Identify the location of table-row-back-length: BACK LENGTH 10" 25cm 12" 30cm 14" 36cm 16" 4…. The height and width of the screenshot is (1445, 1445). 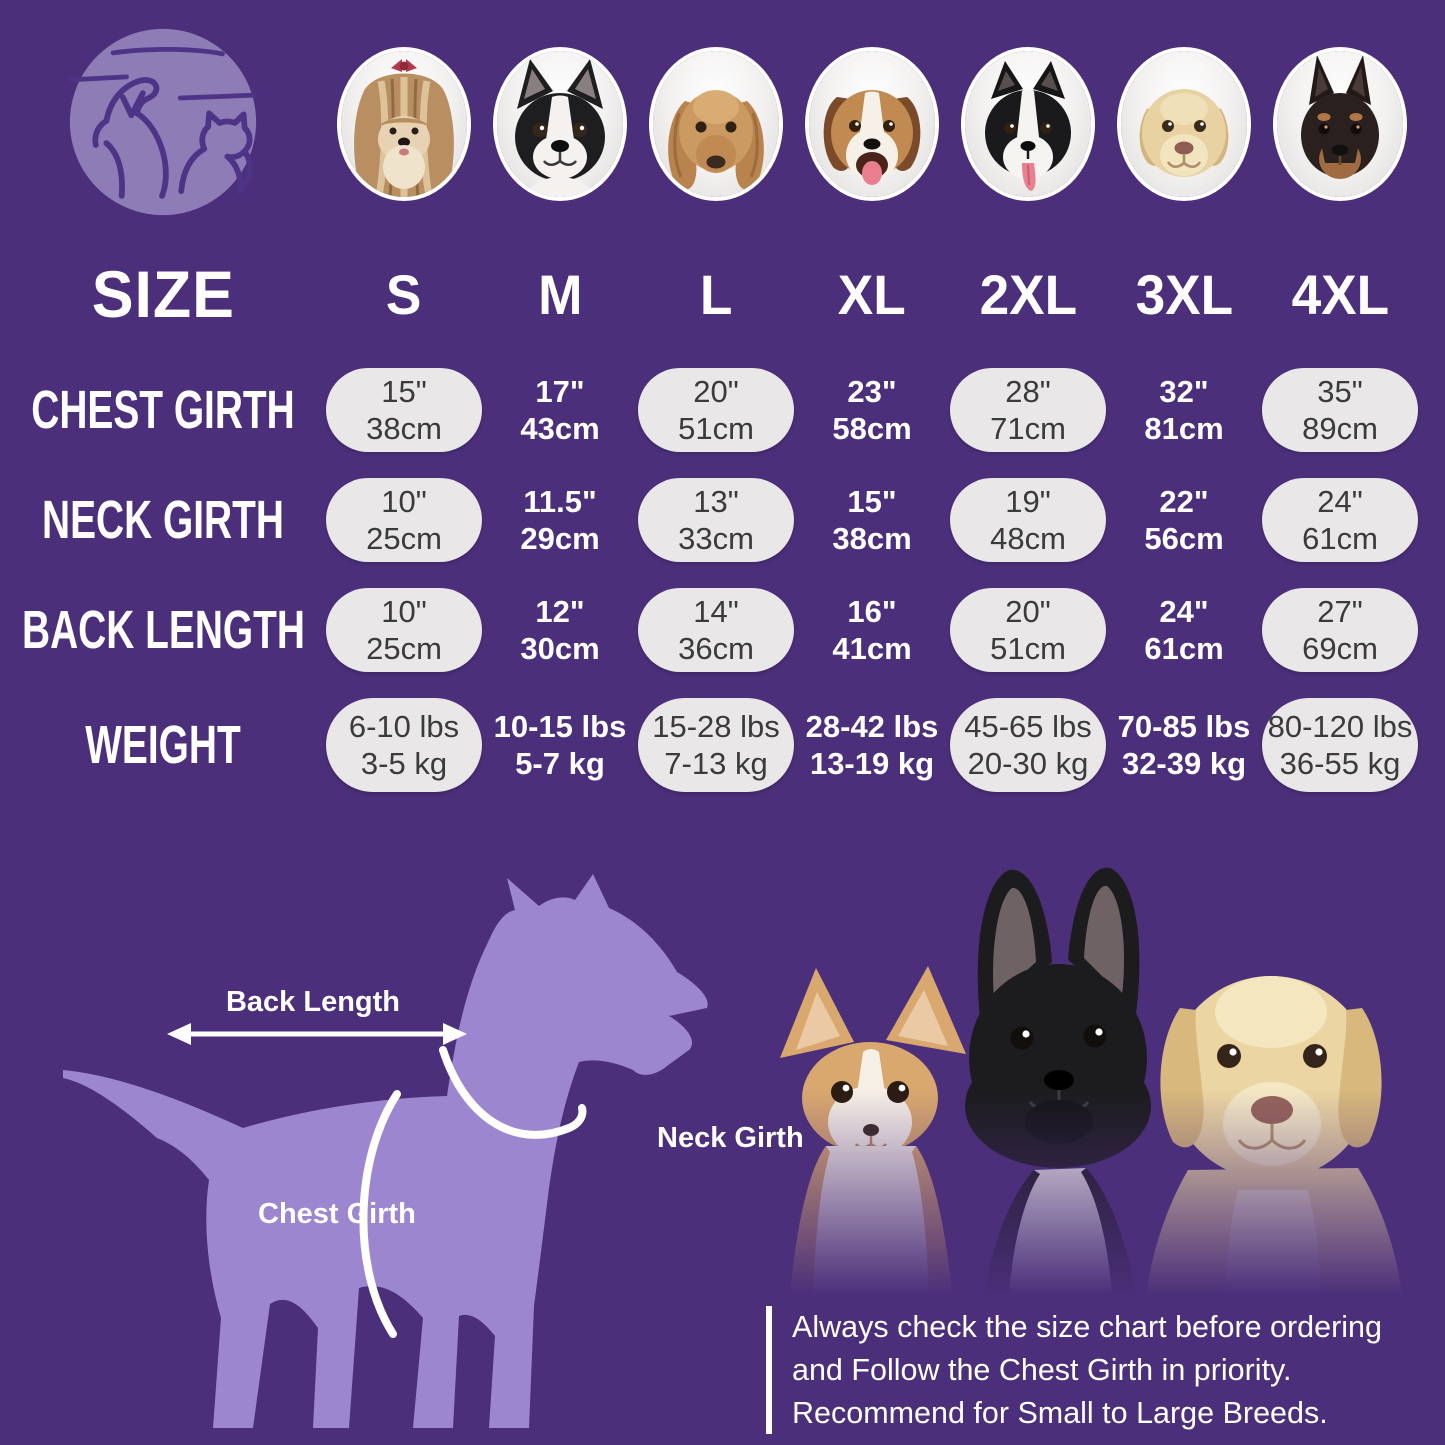
(709, 630).